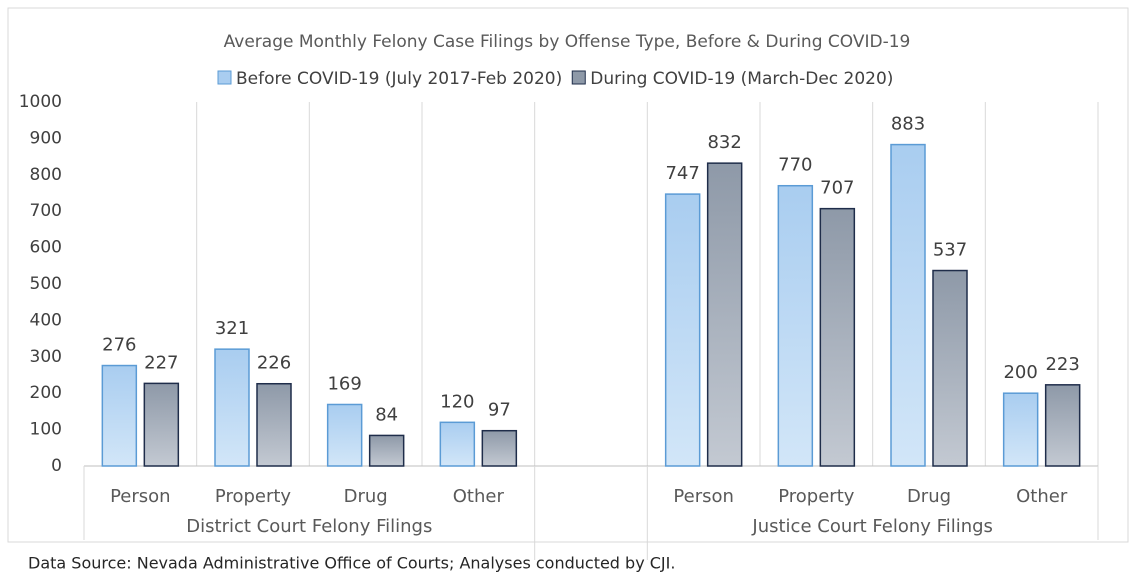  I want to click on value-label: 223, so click(1062, 364).